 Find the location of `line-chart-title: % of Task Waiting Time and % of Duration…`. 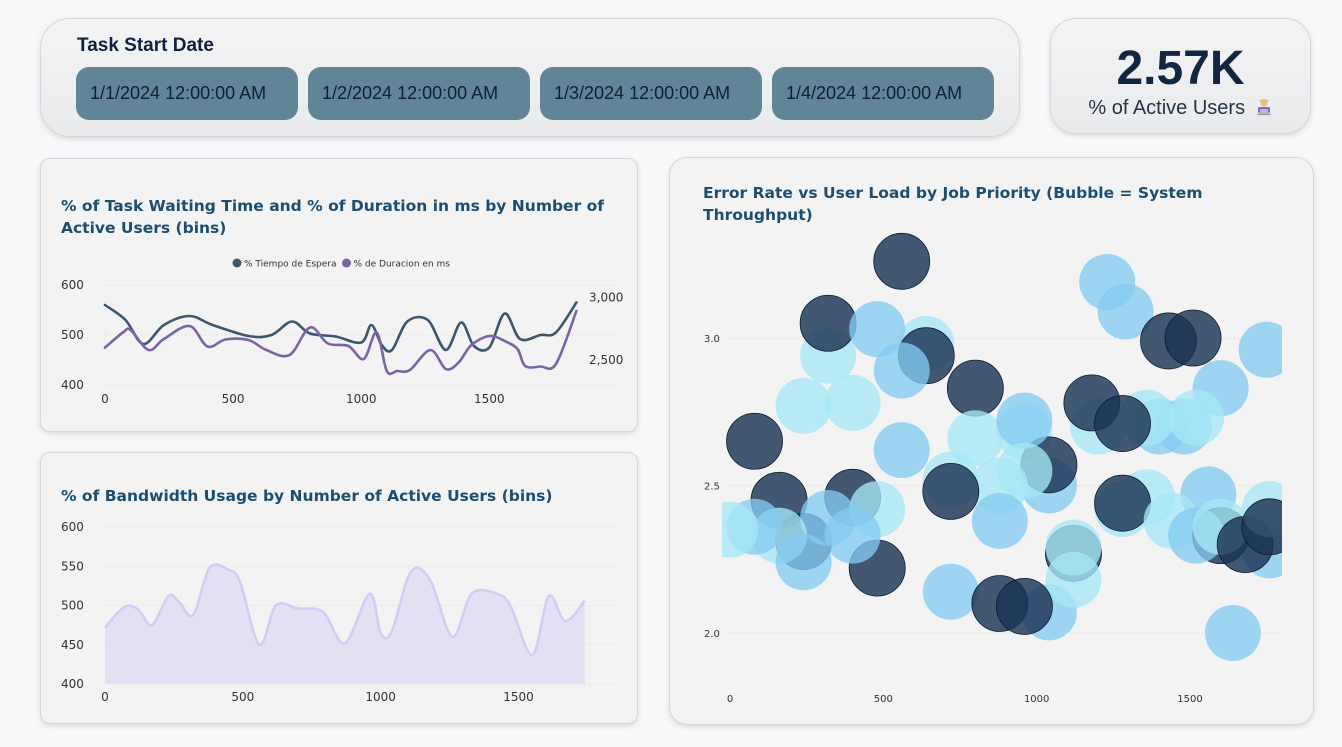

line-chart-title: % of Task Waiting Time and % of Duration… is located at coordinates (333, 217).